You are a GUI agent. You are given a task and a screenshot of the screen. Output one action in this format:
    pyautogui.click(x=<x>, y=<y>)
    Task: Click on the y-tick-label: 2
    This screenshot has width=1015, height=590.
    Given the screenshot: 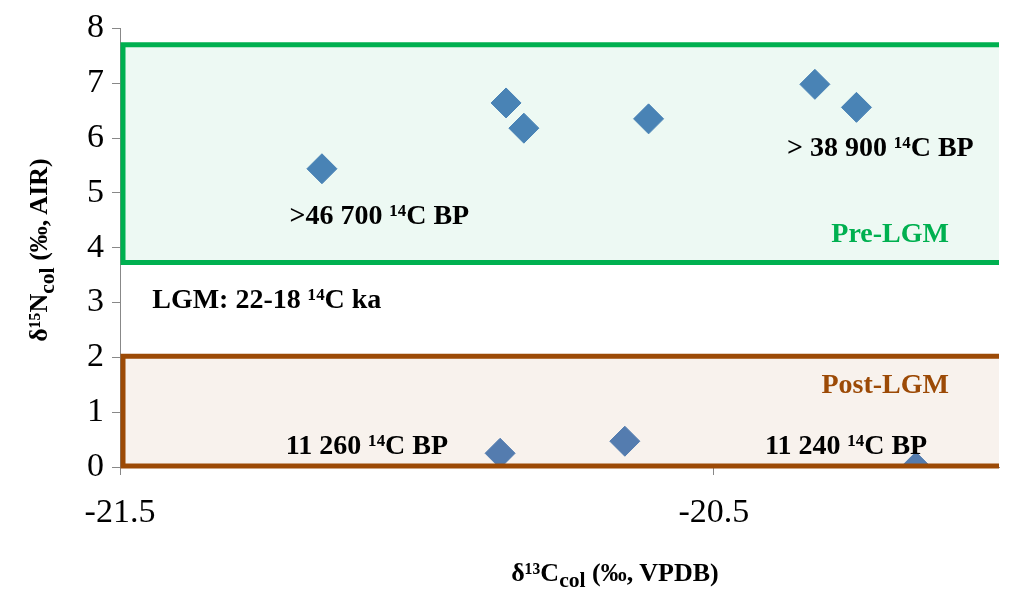 What is the action you would take?
    pyautogui.click(x=95, y=355)
    